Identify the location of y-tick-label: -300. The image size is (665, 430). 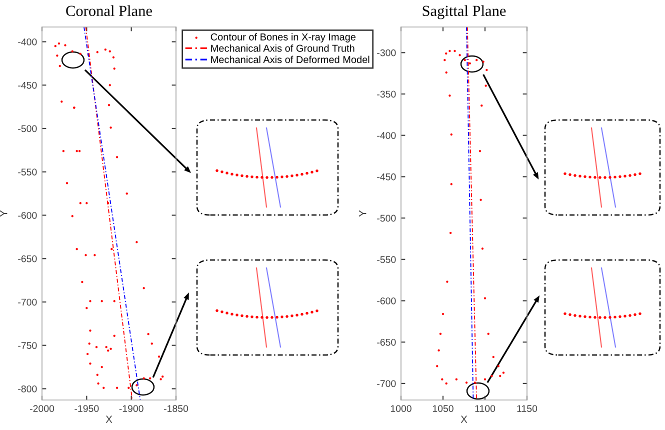
(386, 52).